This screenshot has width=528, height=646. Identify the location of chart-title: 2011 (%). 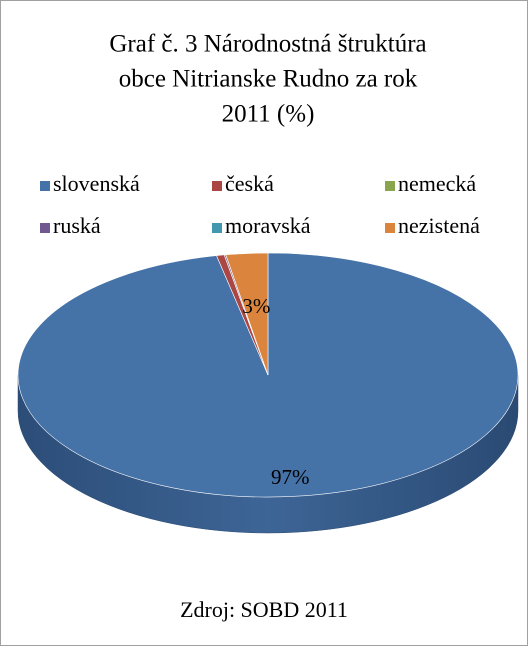
(268, 114).